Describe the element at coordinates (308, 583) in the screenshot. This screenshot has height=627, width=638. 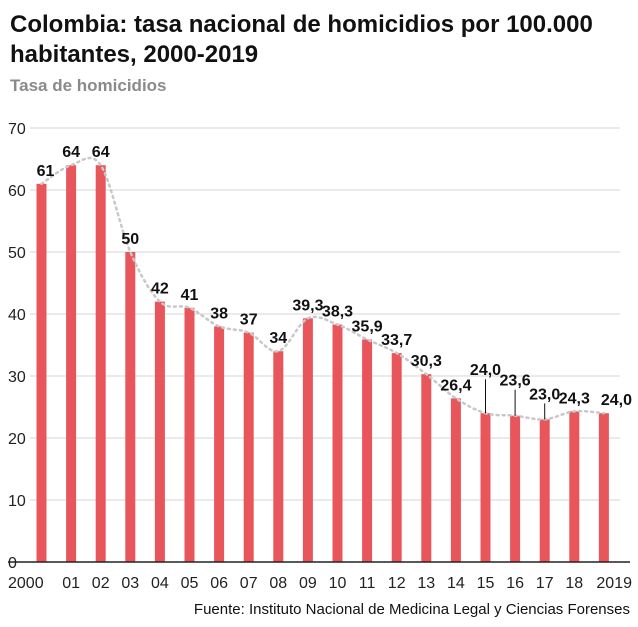
I see `x-tick-label-09: 09` at that location.